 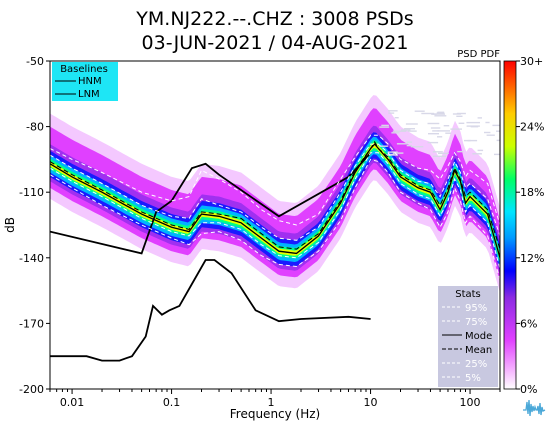 What do you see at coordinates (31, 323) in the screenshot?
I see `y-tick-label: -170` at bounding box center [31, 323].